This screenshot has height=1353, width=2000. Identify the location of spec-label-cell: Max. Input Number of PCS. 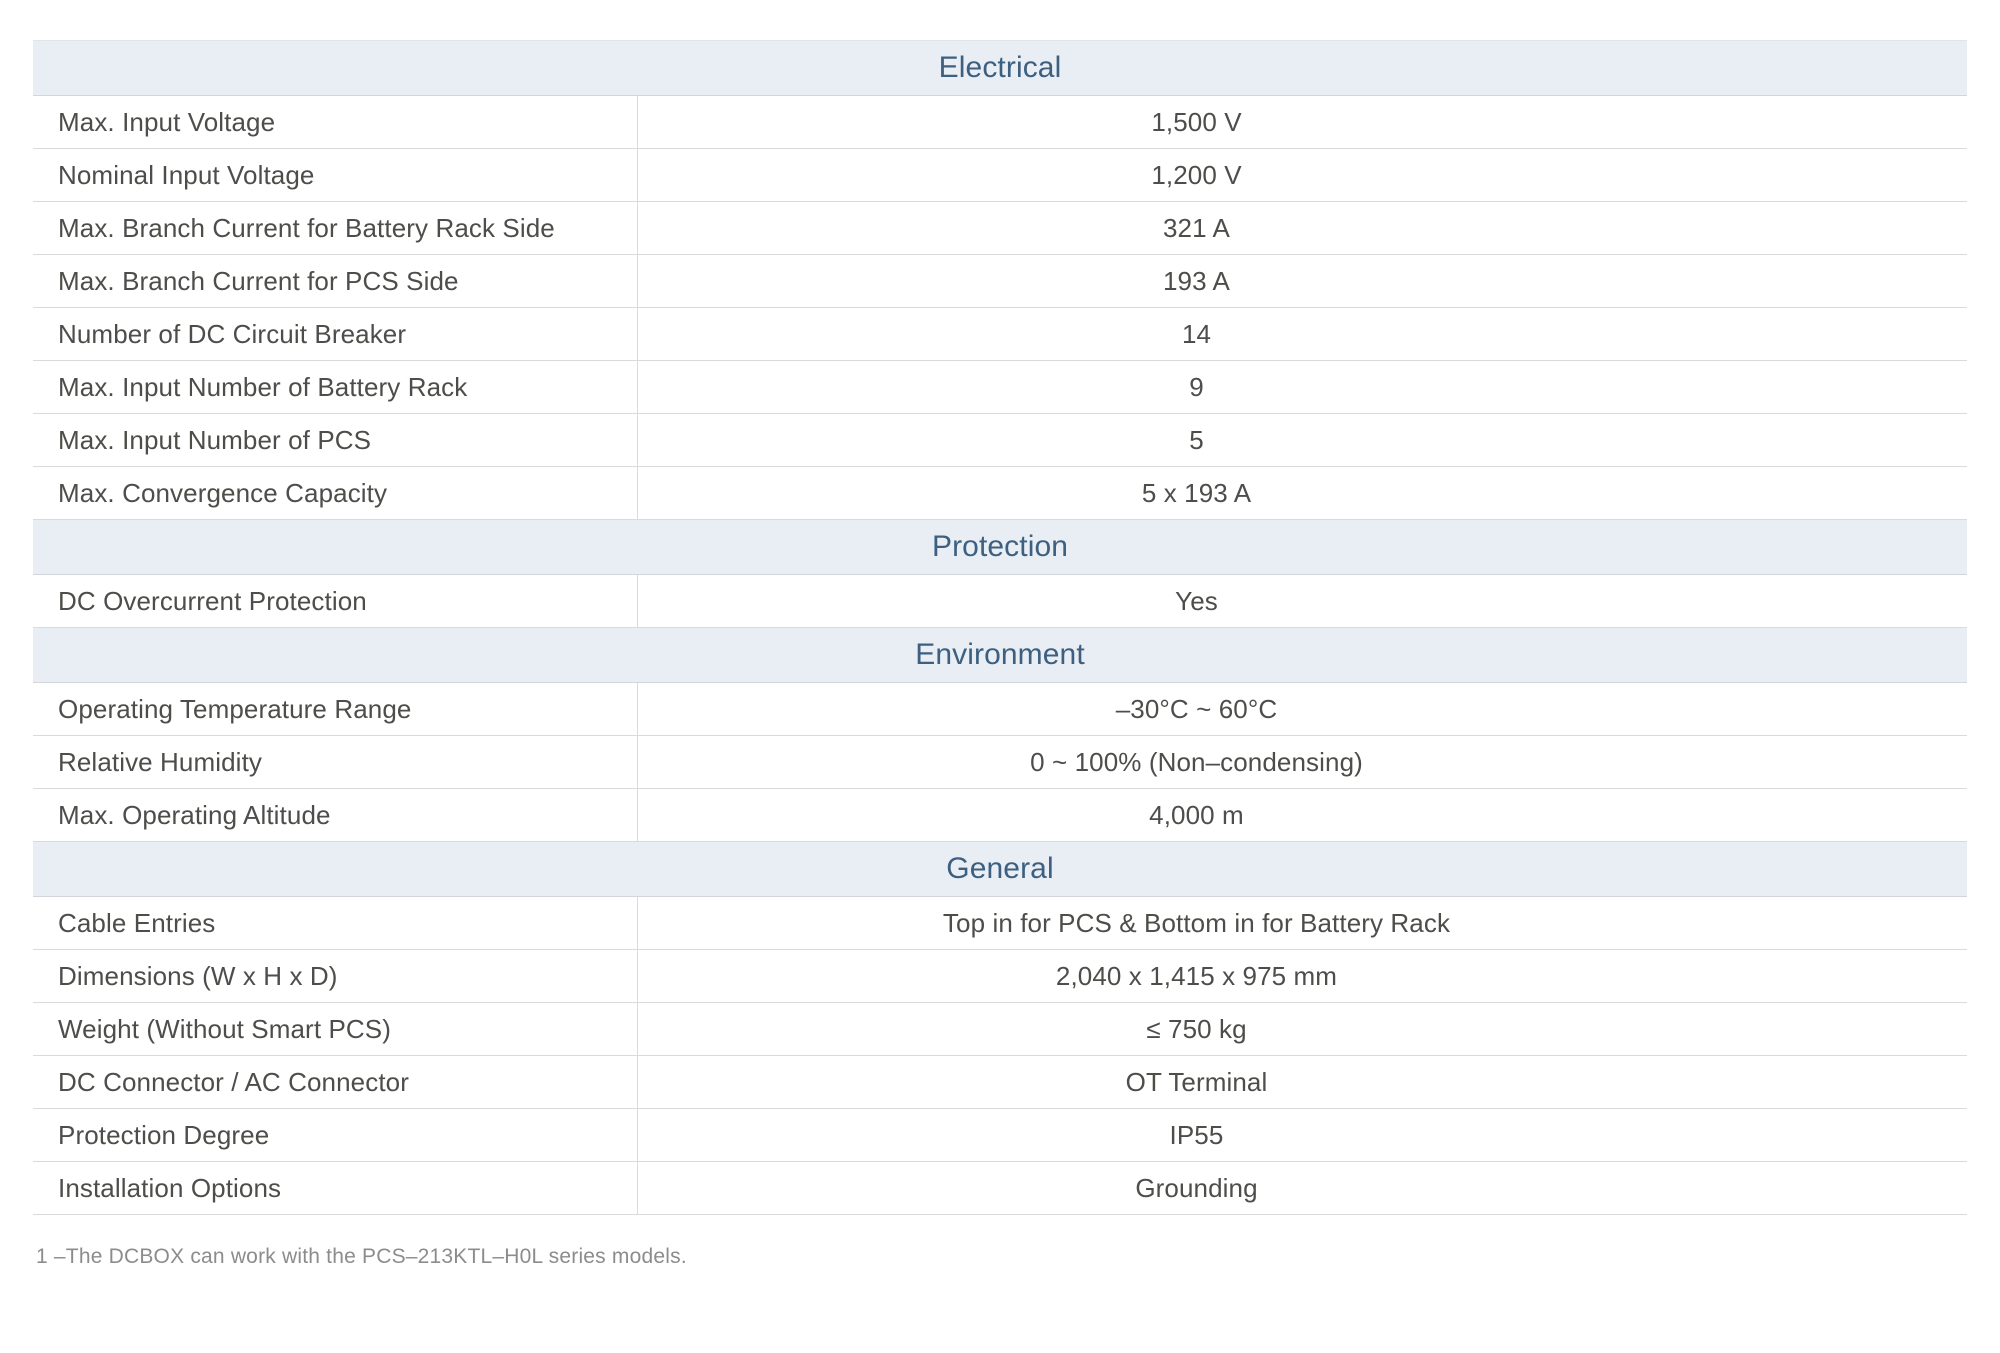
(335, 440).